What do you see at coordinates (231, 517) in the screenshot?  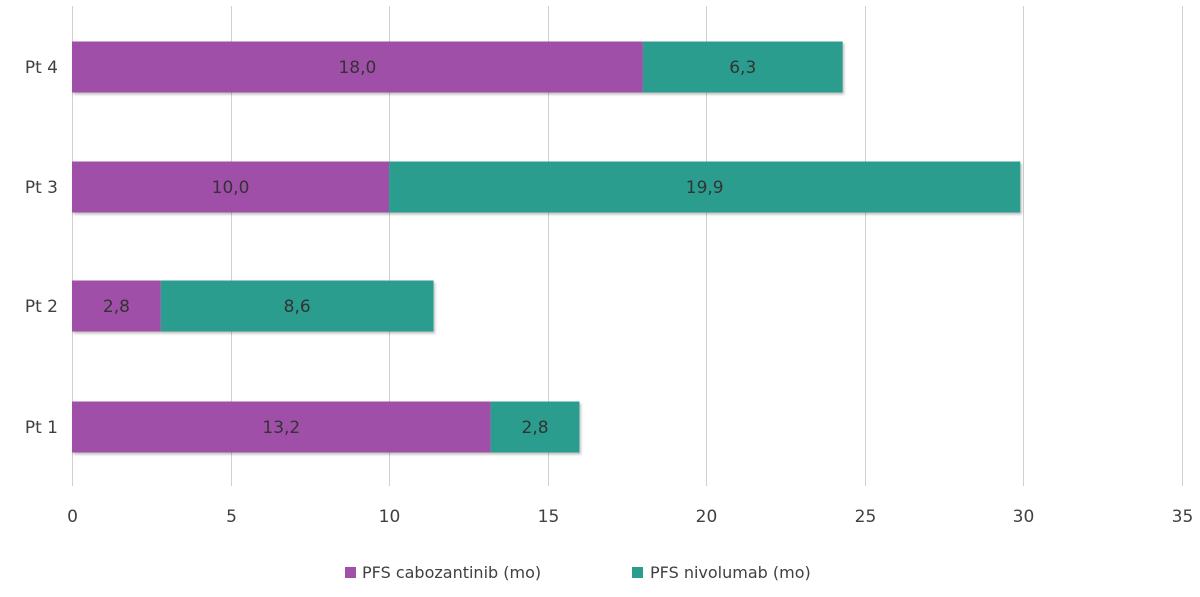 I see `x-tick-label: 5` at bounding box center [231, 517].